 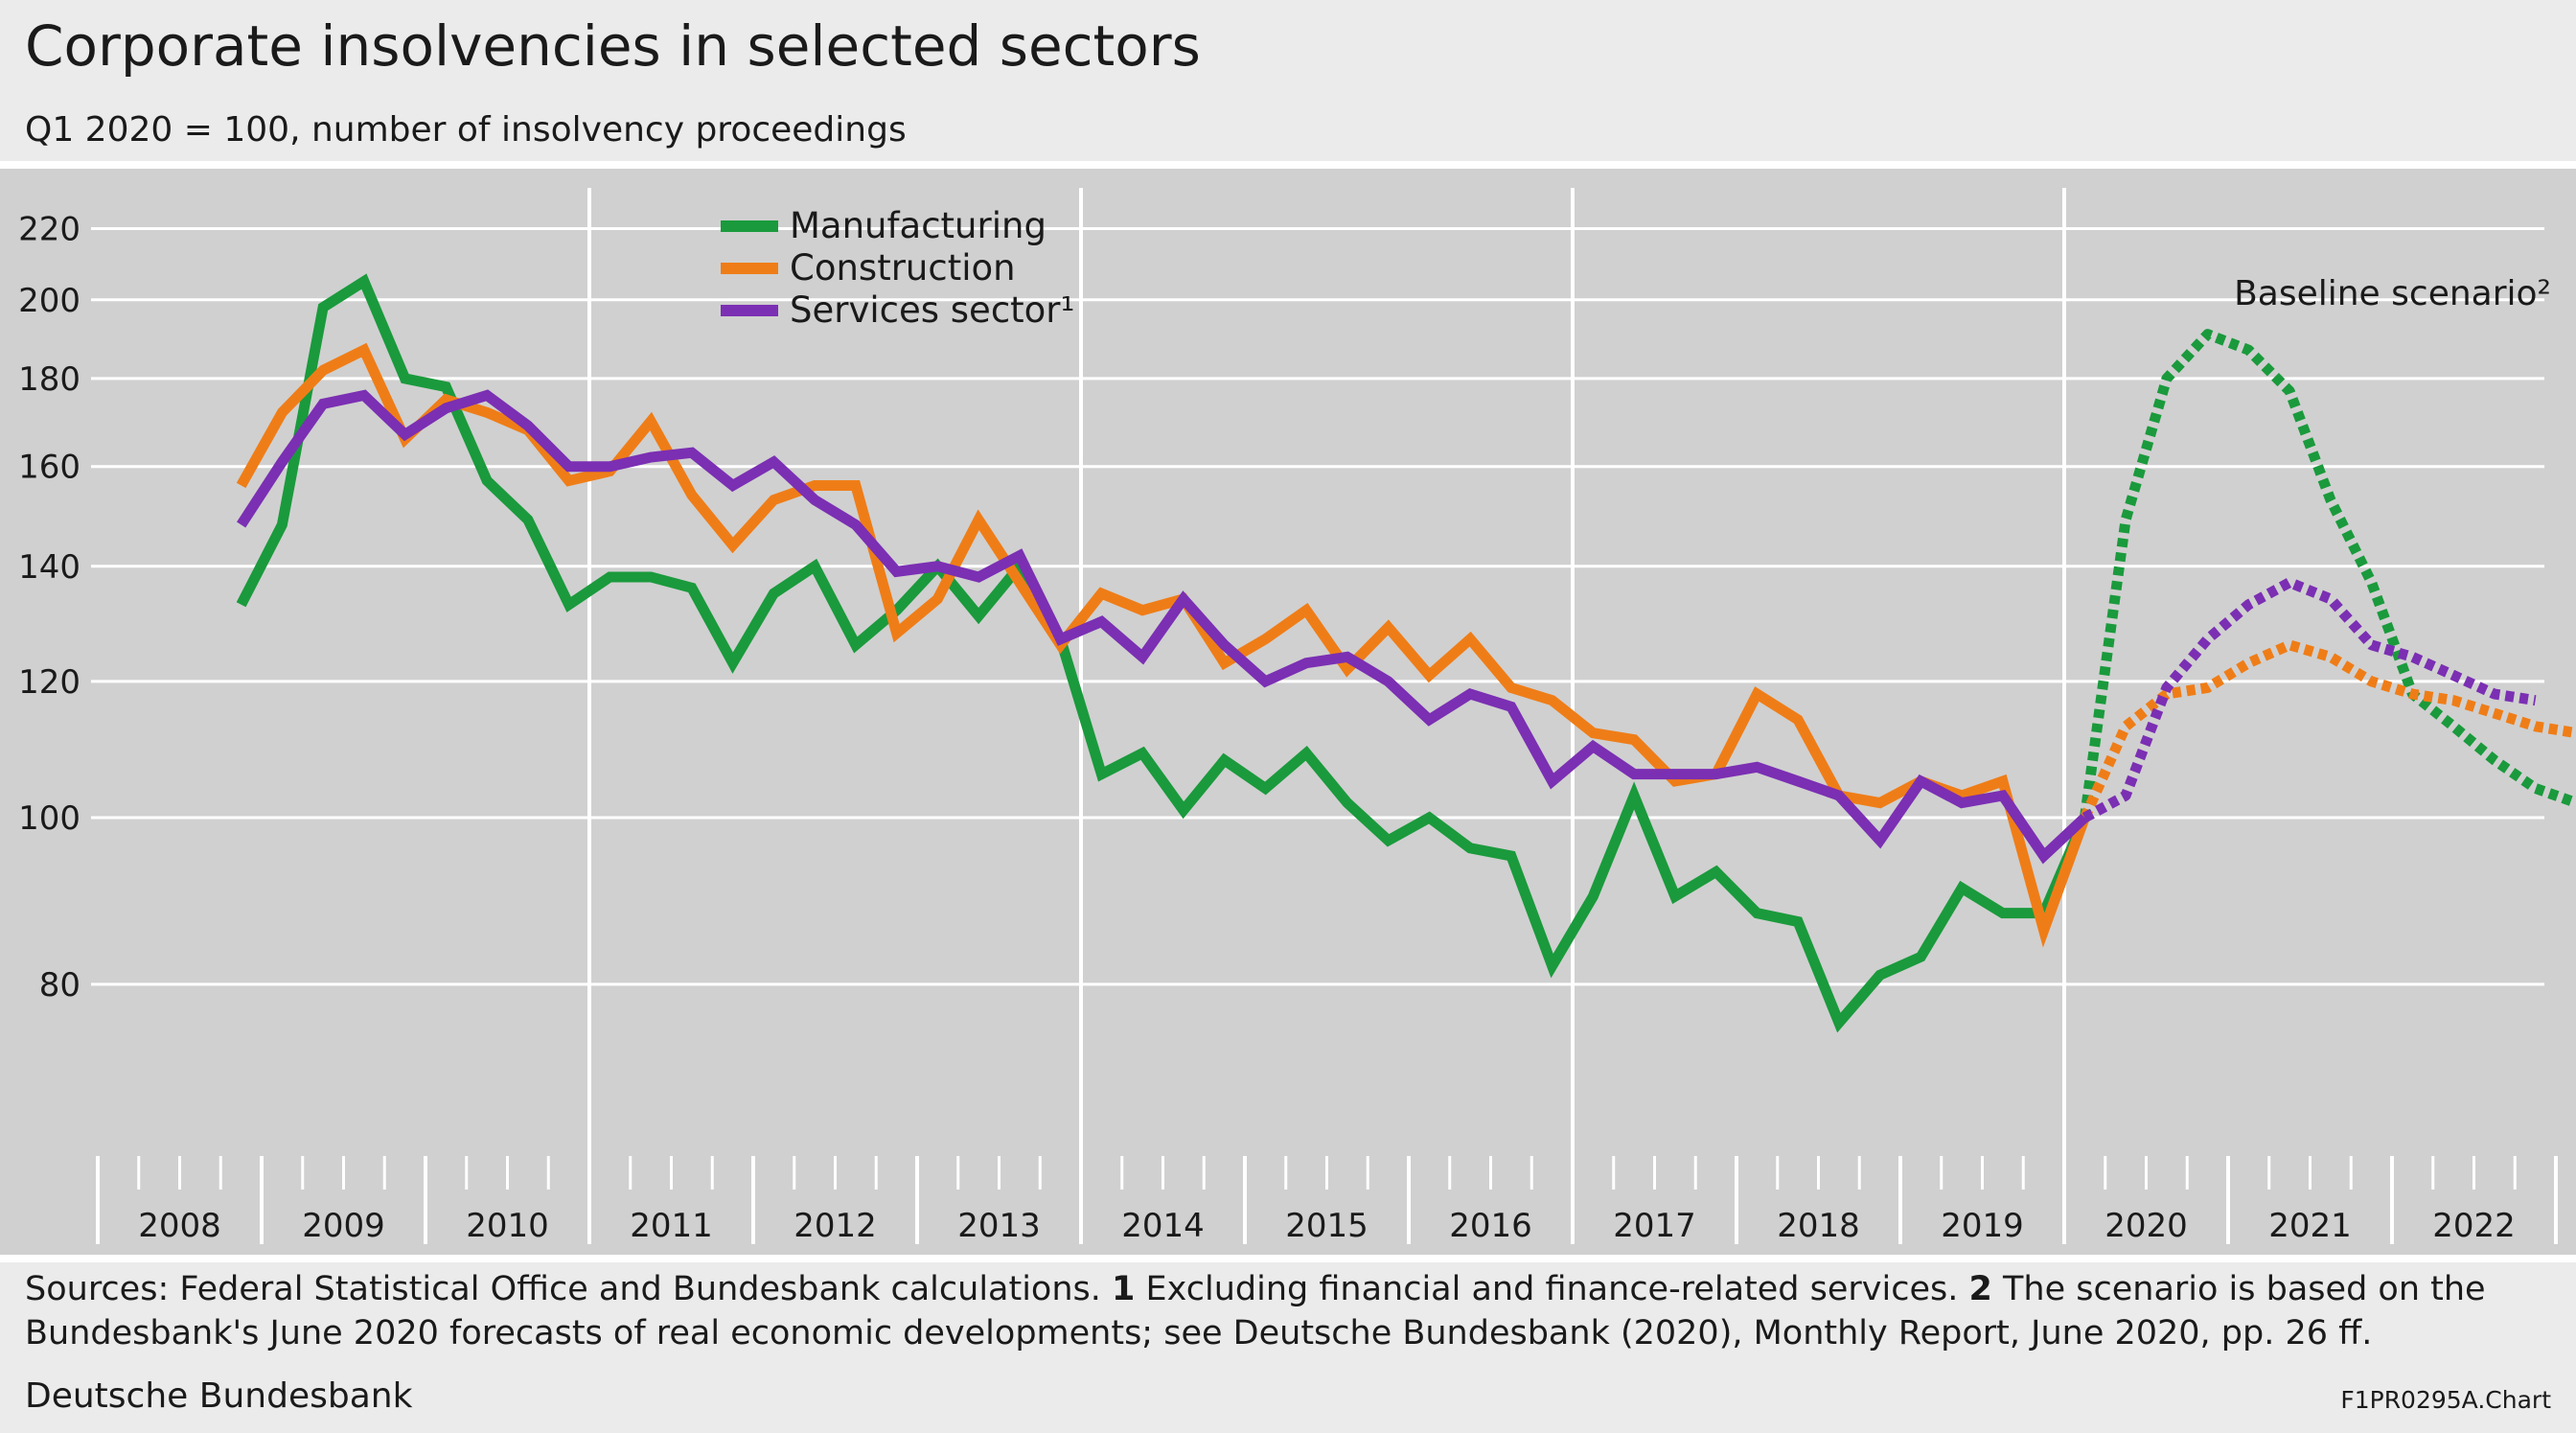 I want to click on y-tick-label-200: 200, so click(x=49, y=301).